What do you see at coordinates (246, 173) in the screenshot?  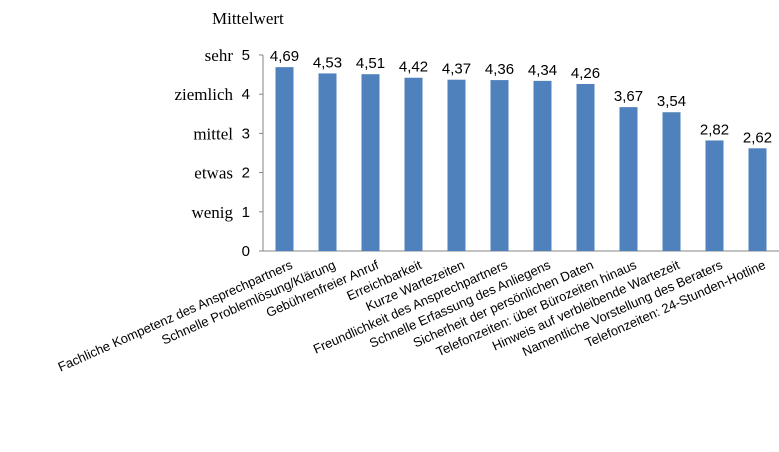 I see `y-tick-label: 2` at bounding box center [246, 173].